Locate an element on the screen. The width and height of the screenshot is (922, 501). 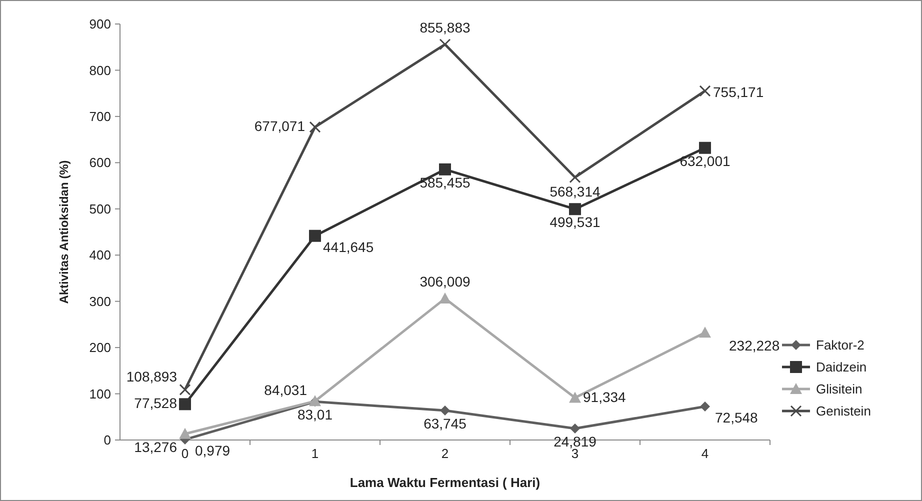
y-tick-label: 100 is located at coordinates (100, 394).